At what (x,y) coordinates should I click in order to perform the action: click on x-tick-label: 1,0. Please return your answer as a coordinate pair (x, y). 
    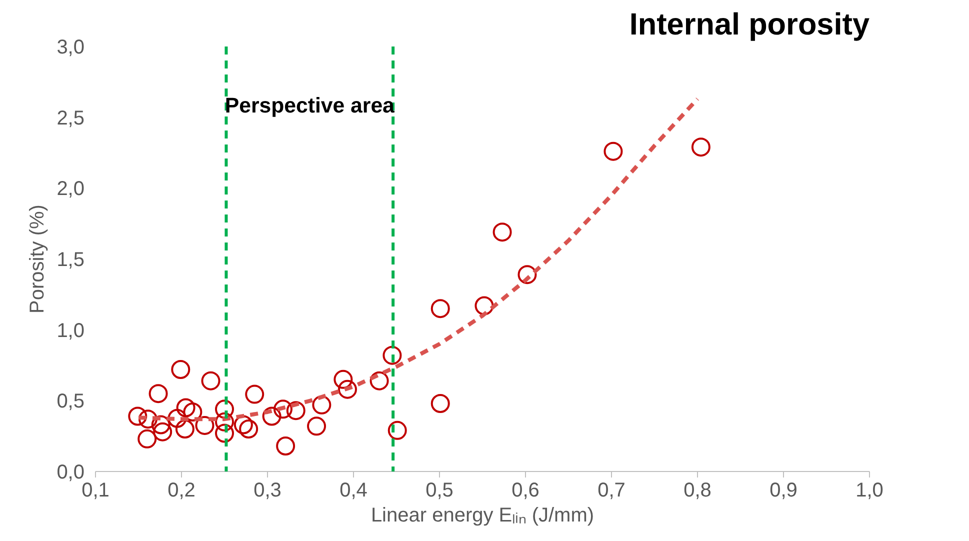
    Looking at the image, I should click on (870, 491).